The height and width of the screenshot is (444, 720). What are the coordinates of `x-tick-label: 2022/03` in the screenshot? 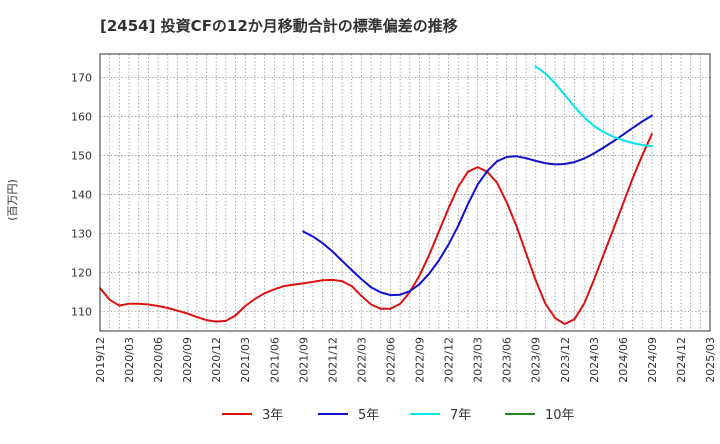 It's located at (361, 360).